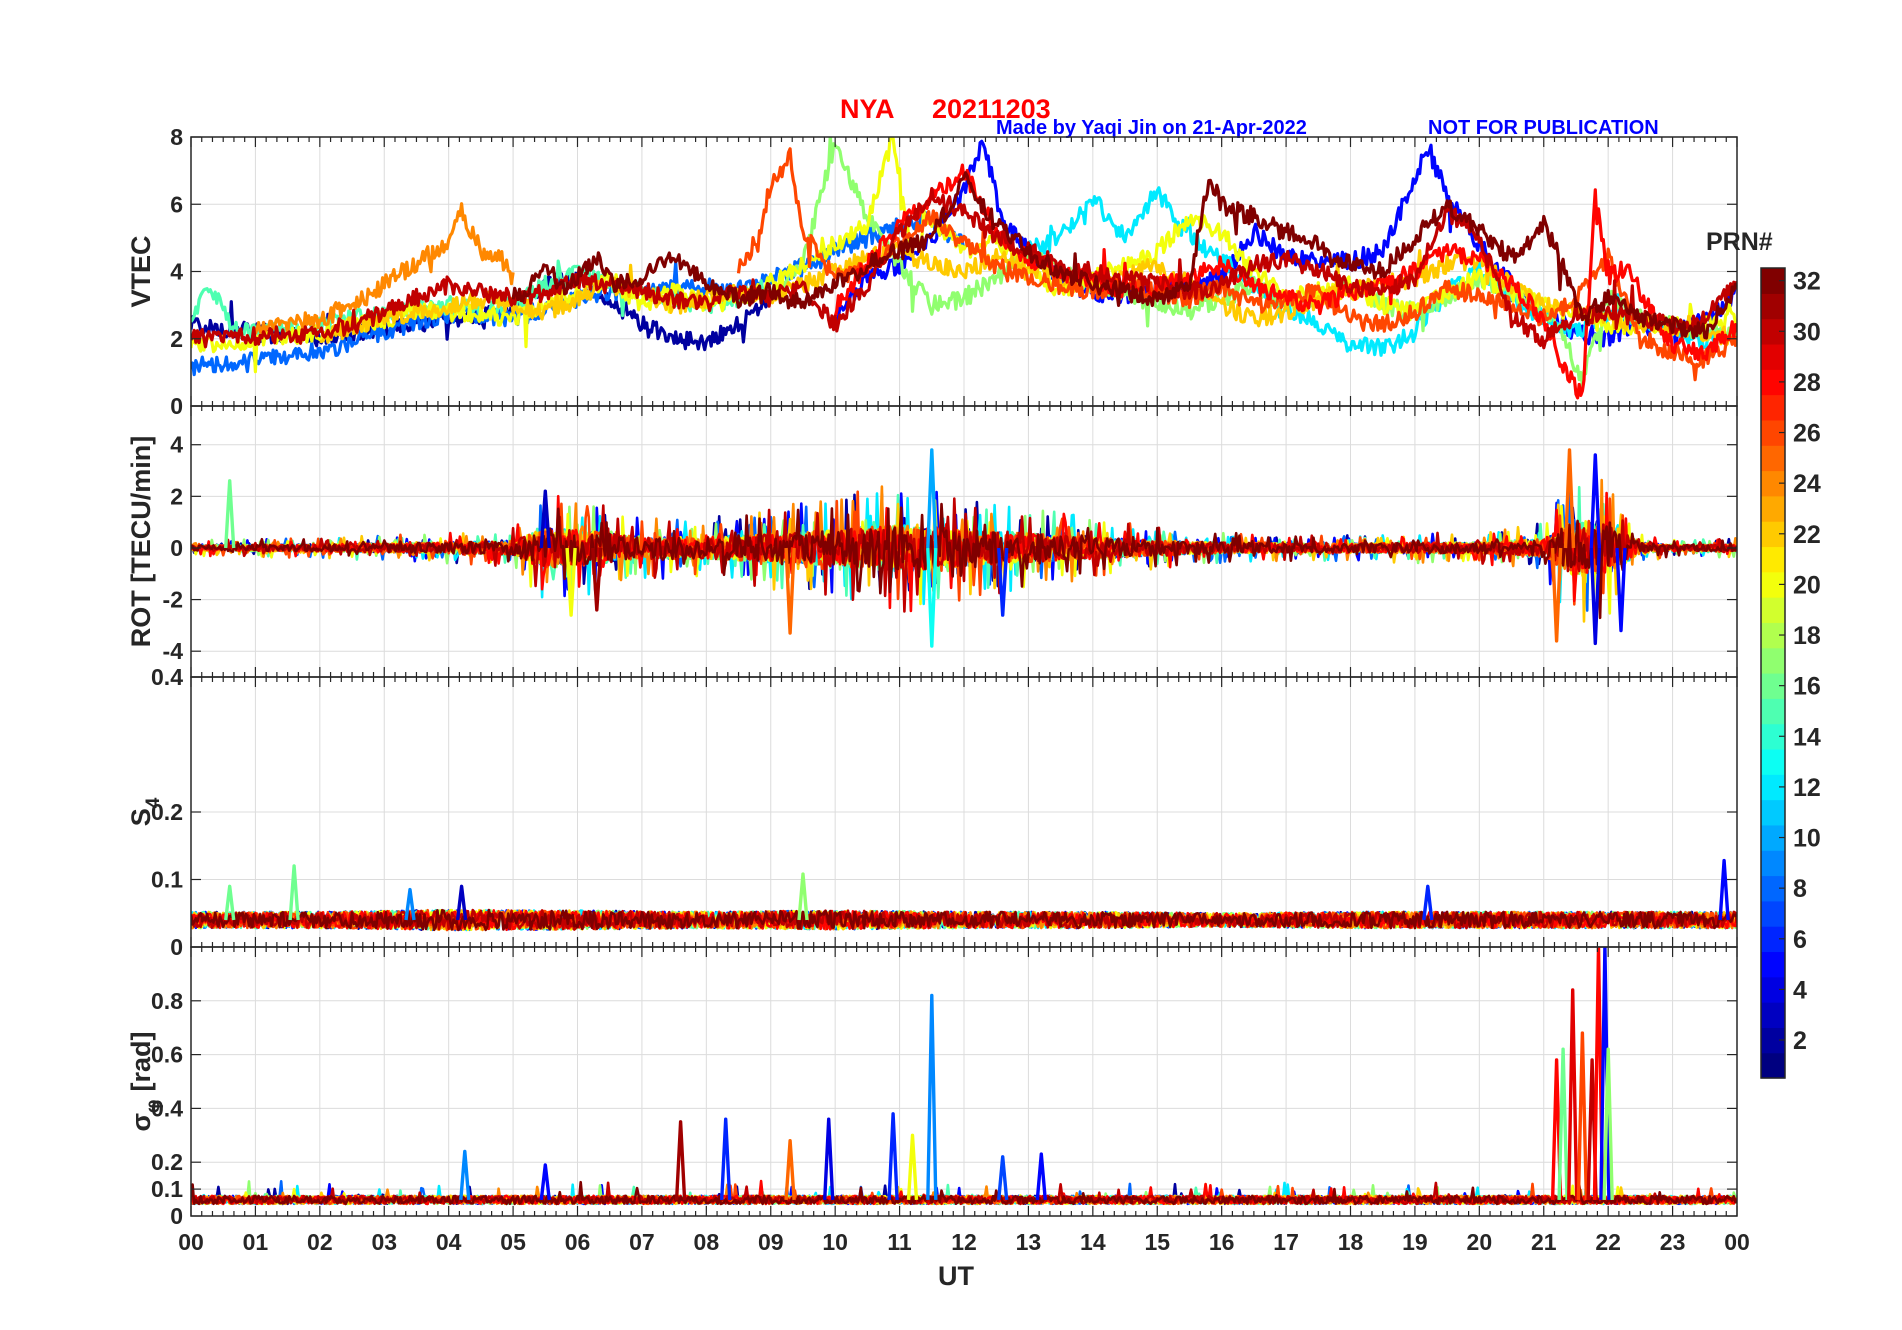  Describe the element at coordinates (153, 802) in the screenshot. I see `y-axis-label-subscript: 4` at that location.